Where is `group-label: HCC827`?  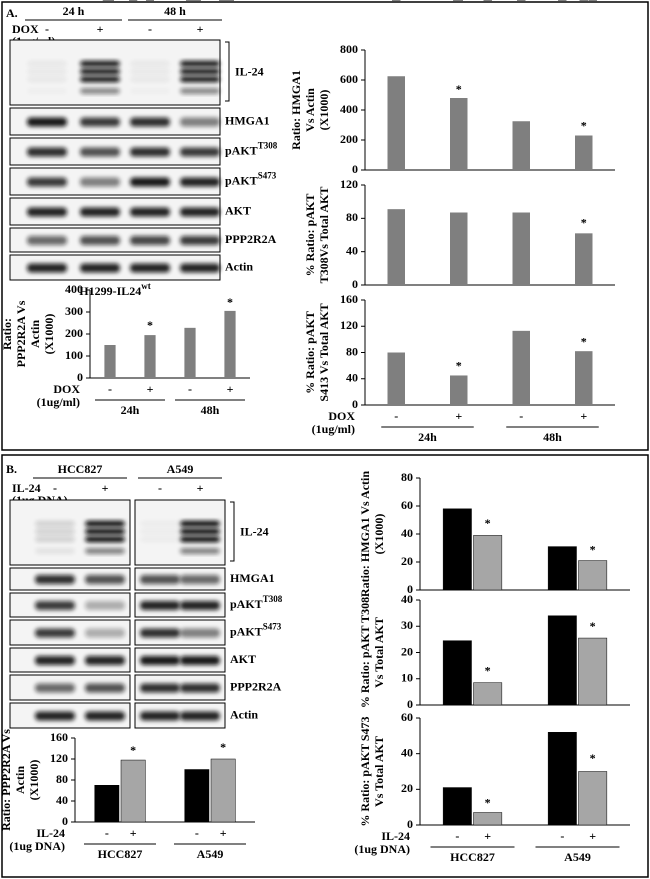 group-label: HCC827 is located at coordinates (472, 857).